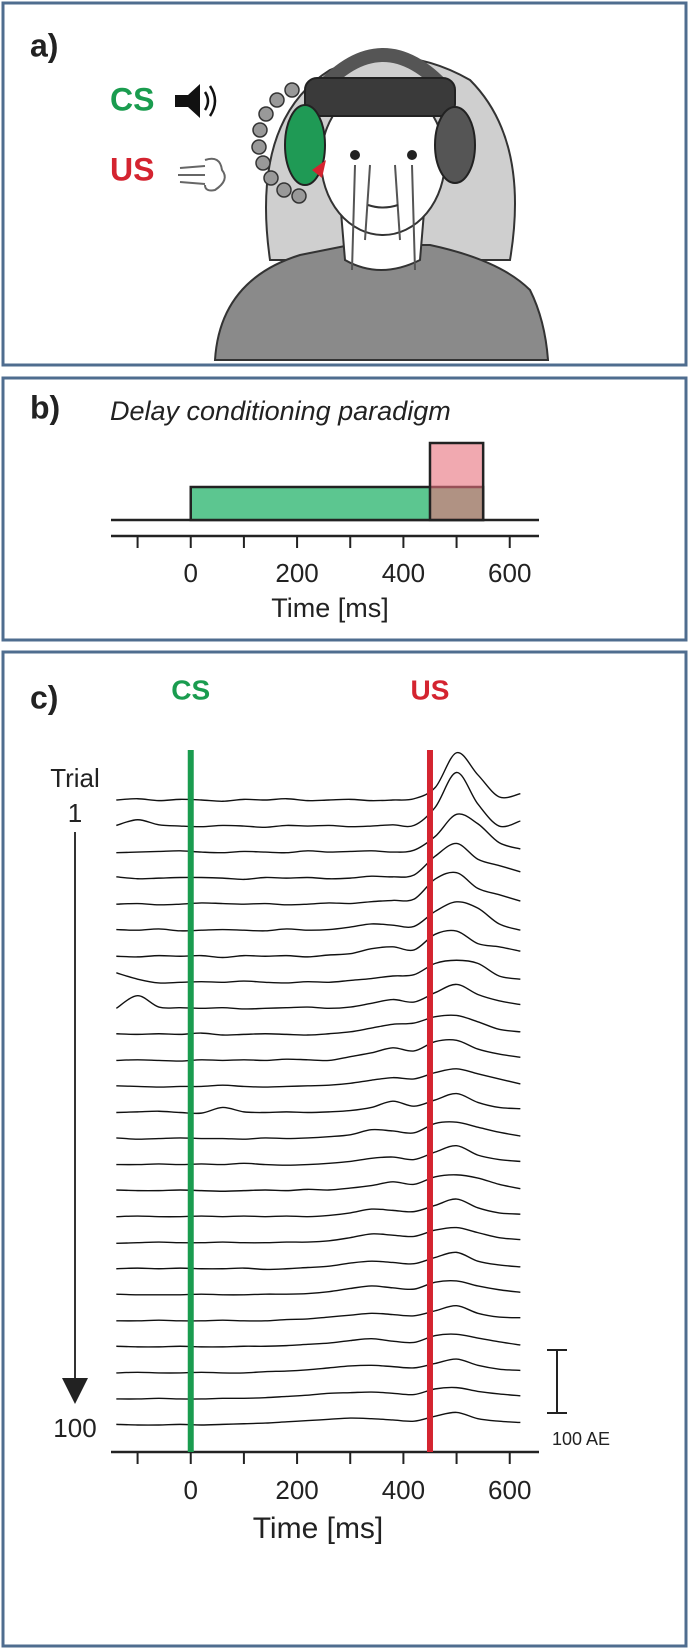  What do you see at coordinates (74, 1428) in the screenshot?
I see `last-trial-label: 100` at bounding box center [74, 1428].